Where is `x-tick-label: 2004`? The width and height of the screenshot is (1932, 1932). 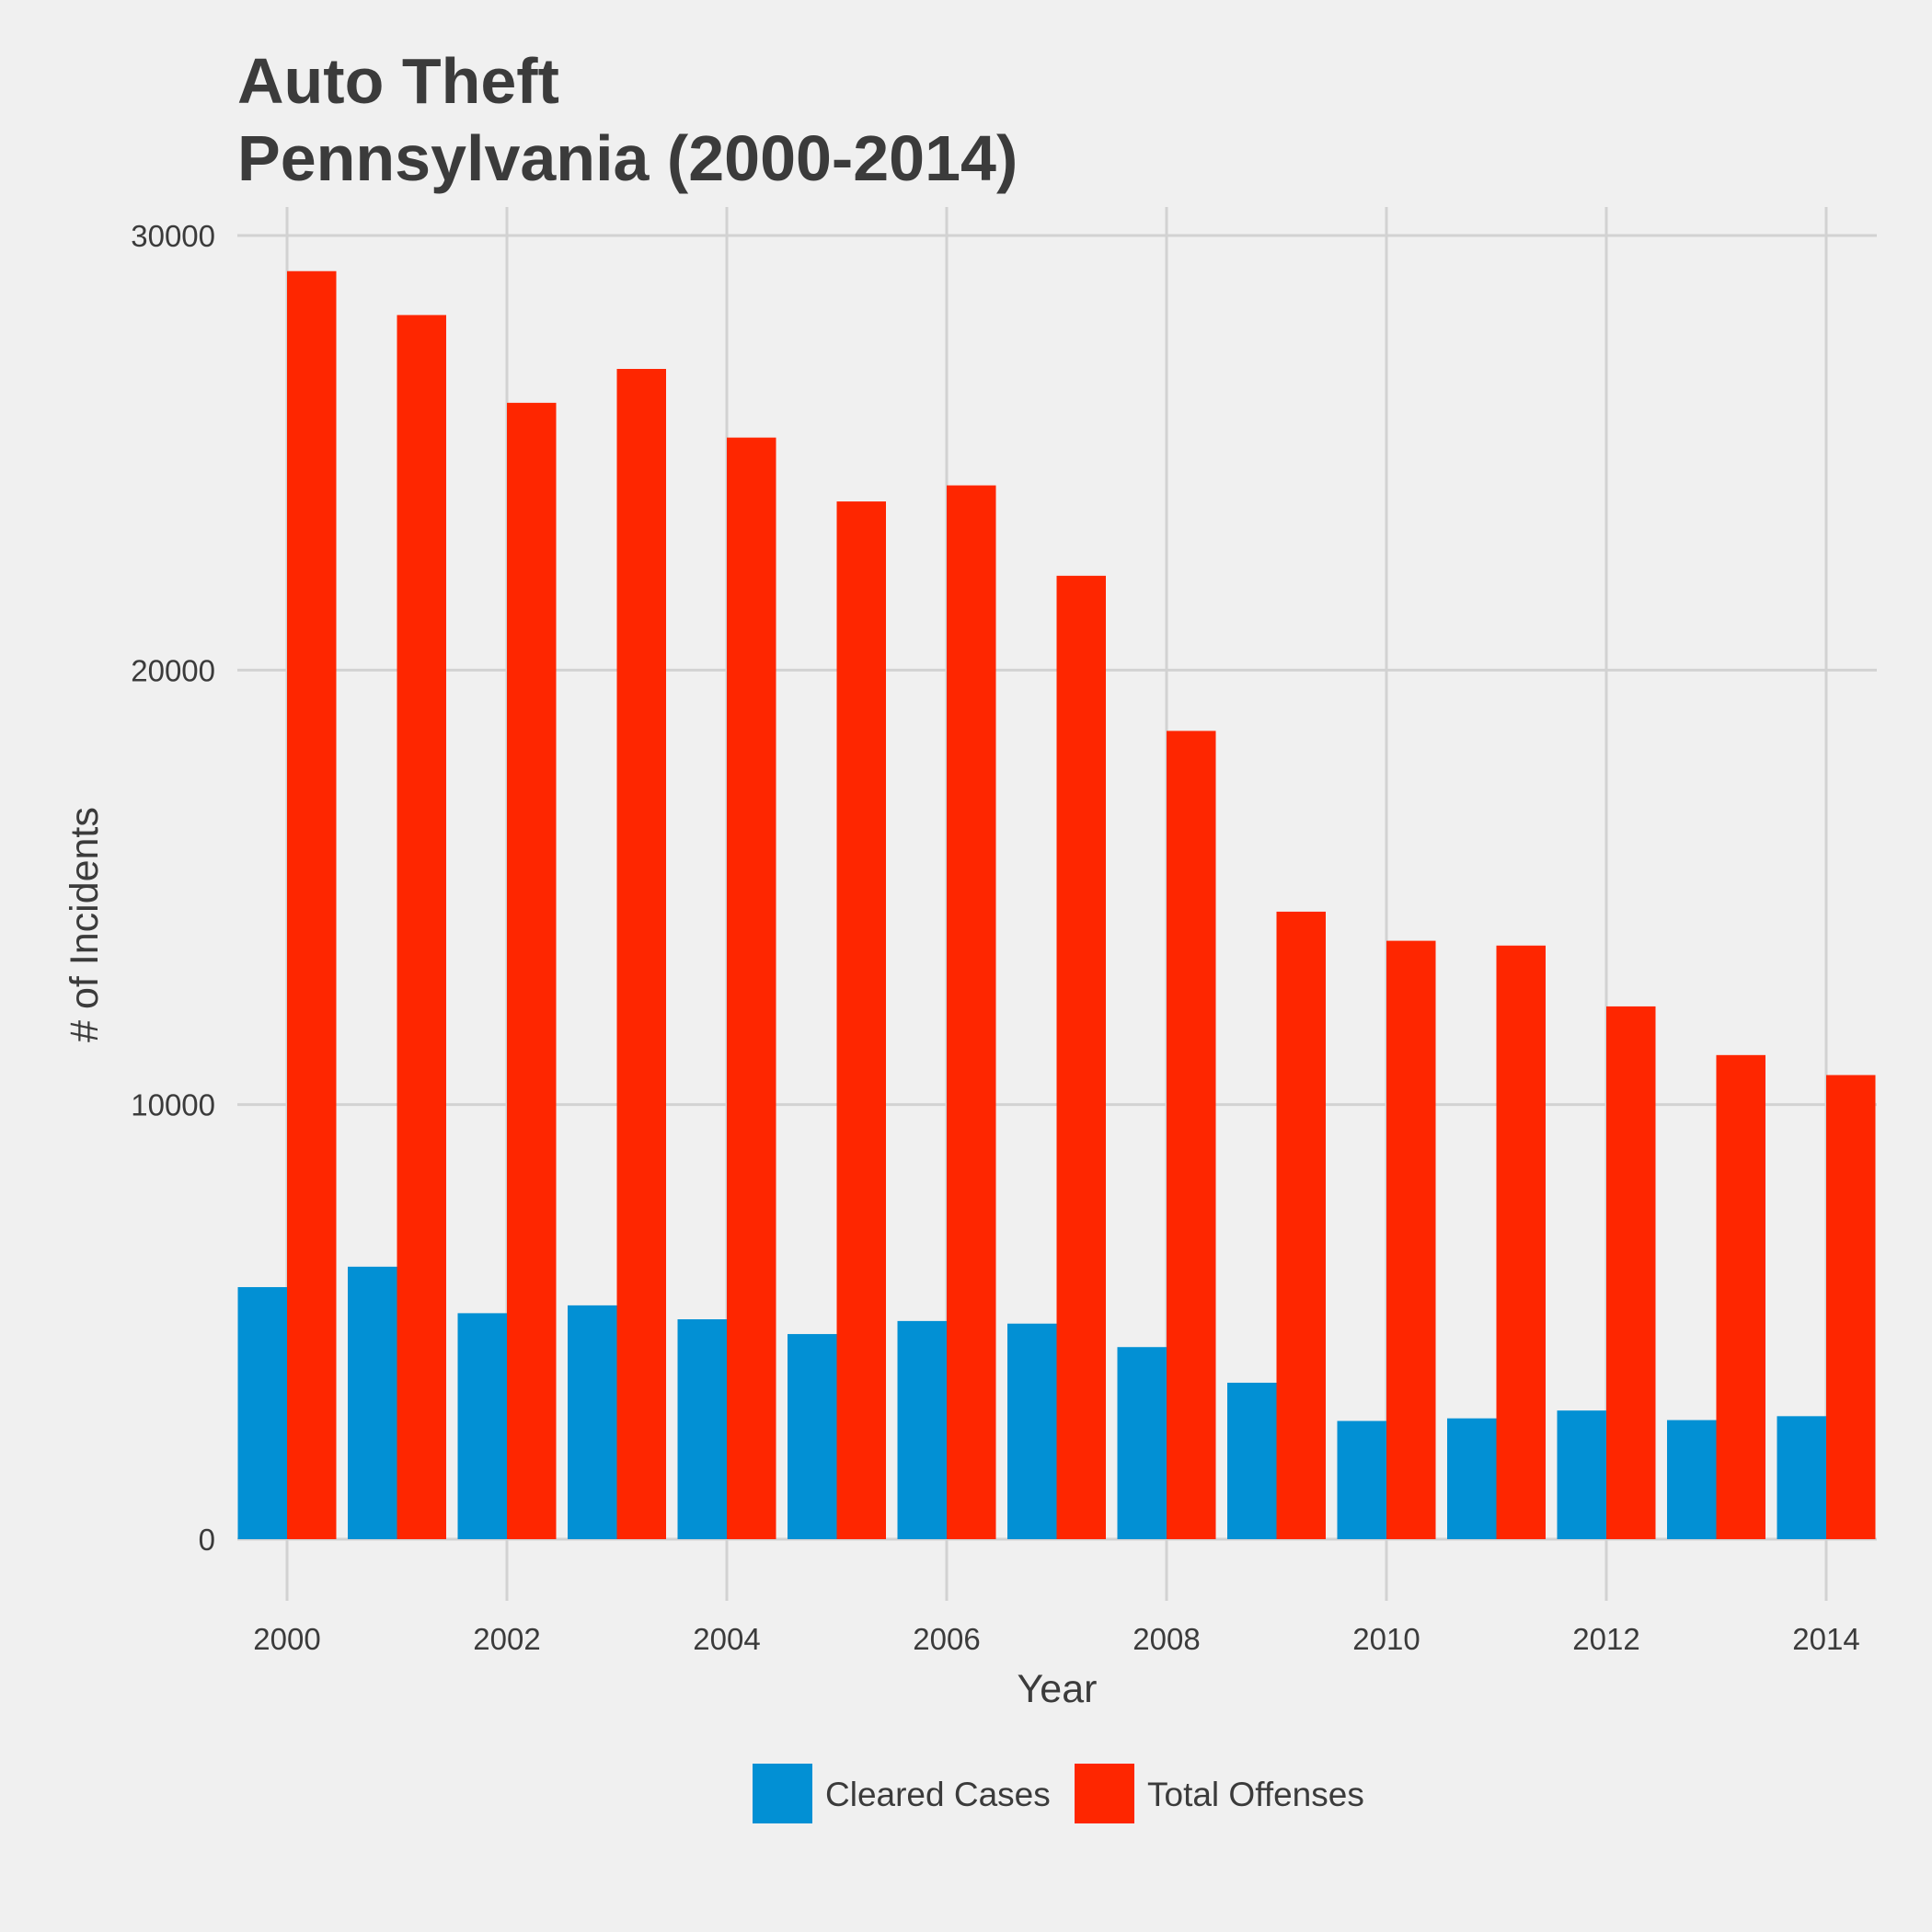
x-tick-label: 2004 is located at coordinates (726, 1639).